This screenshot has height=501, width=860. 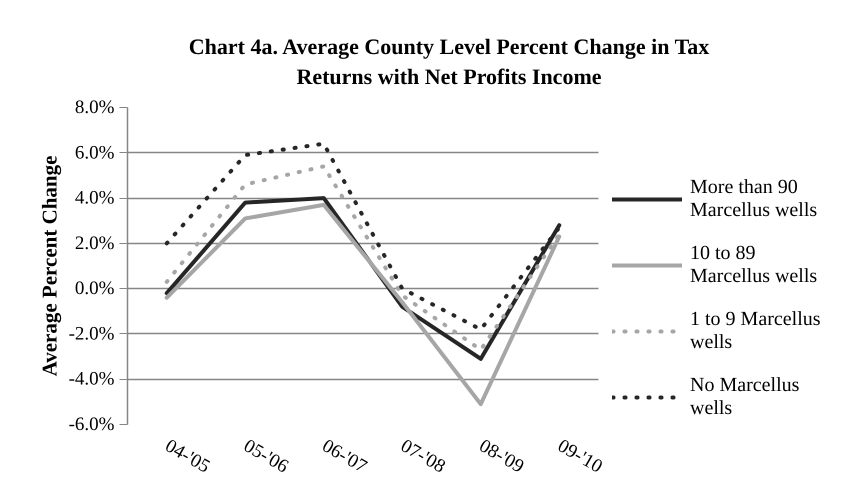 I want to click on y-tick-label: -2.0%, so click(x=91, y=333).